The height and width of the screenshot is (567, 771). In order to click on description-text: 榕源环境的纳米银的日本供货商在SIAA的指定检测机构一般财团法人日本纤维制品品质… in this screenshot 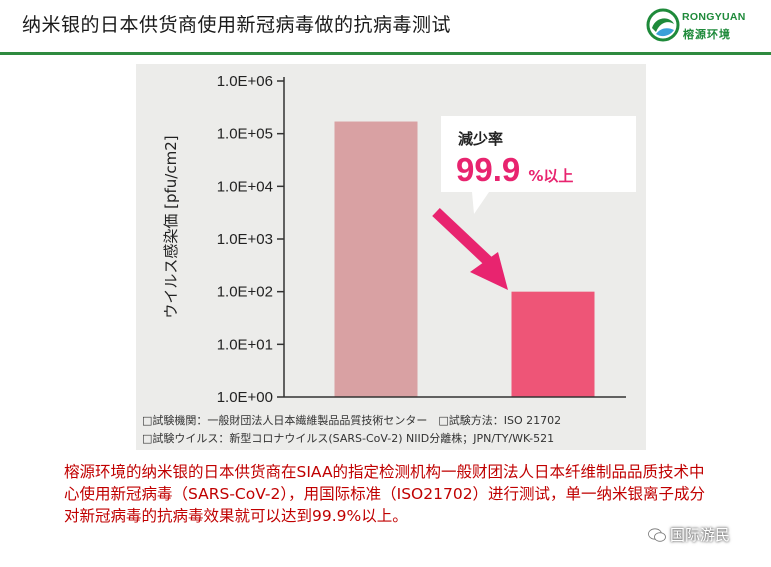, I will do `click(385, 494)`.